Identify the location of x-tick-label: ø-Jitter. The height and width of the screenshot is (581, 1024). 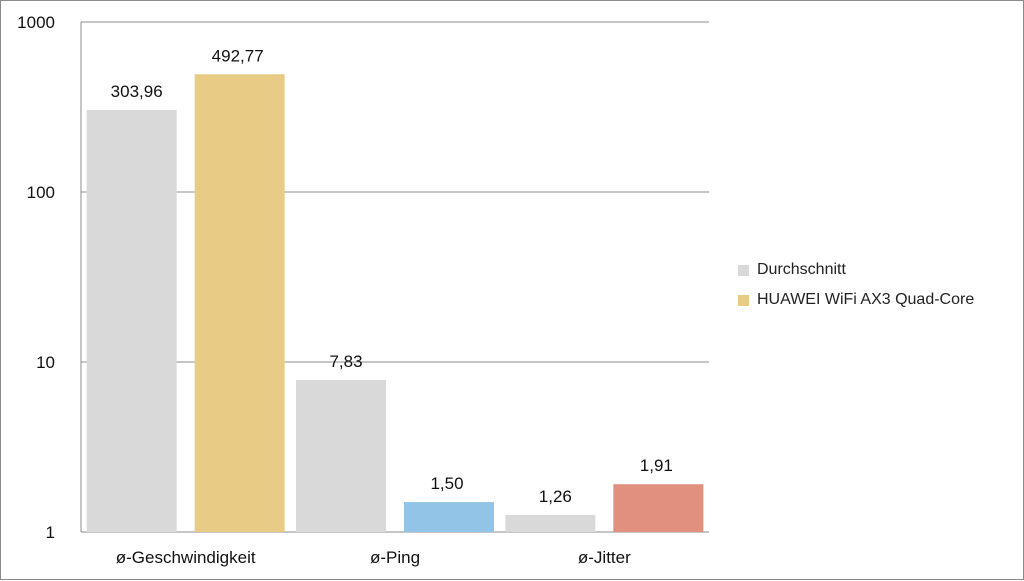
(604, 557).